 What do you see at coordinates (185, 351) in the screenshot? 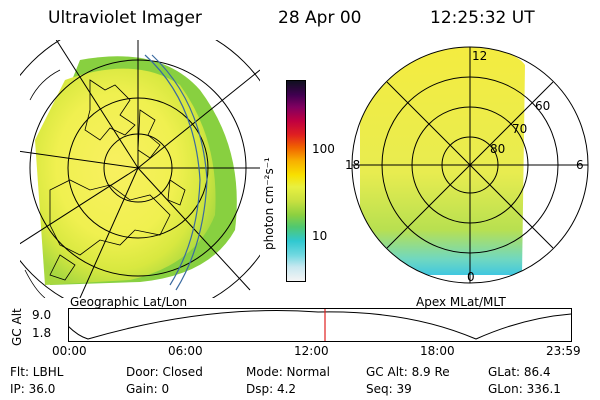
I see `timeline-xtick-0600: 06:00` at bounding box center [185, 351].